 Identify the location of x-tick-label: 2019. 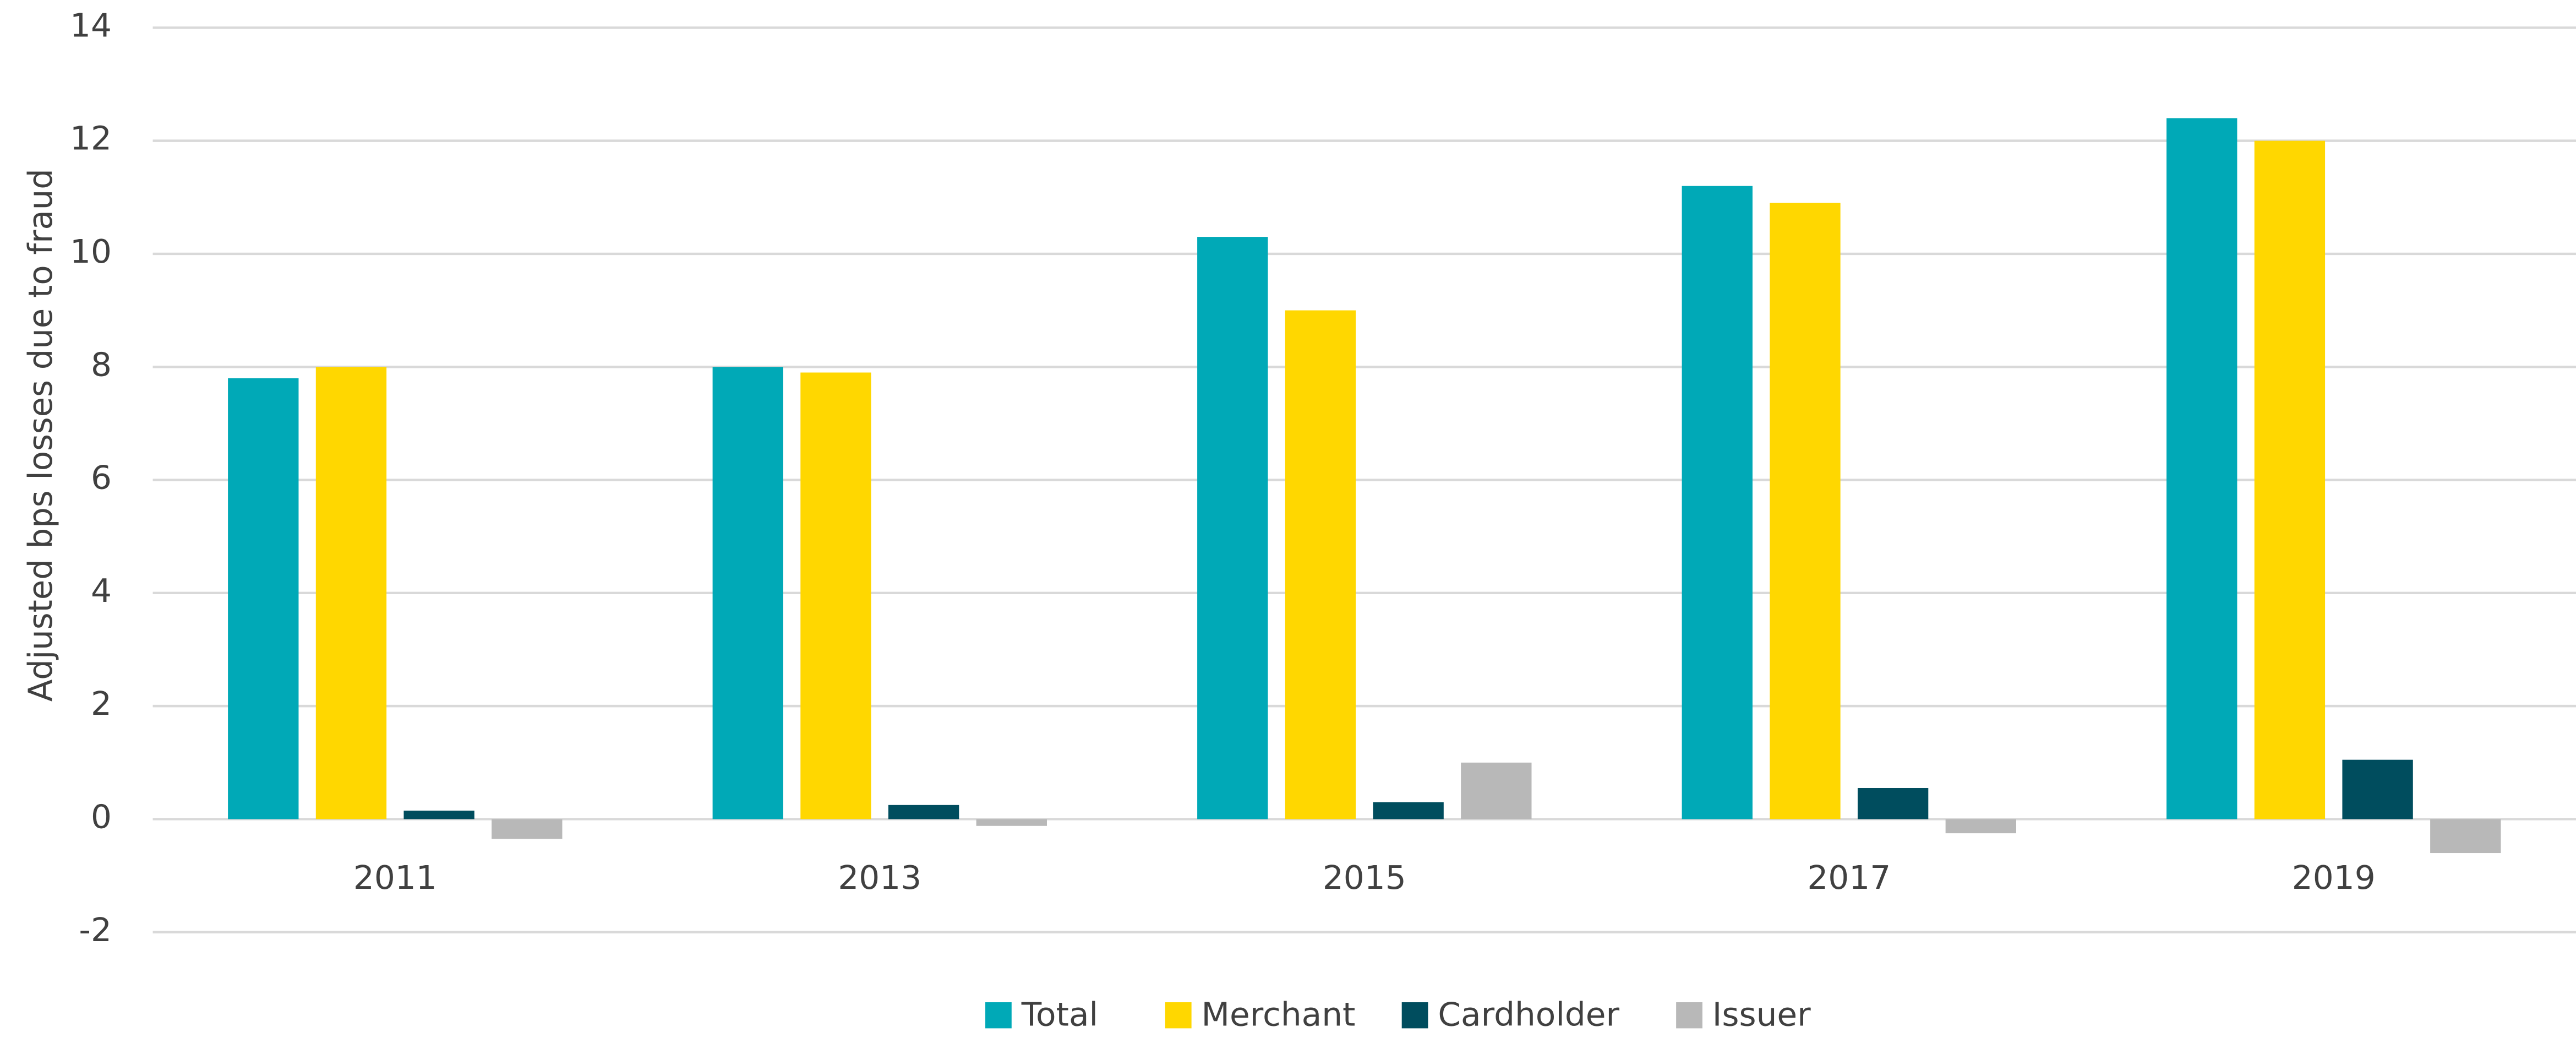
(2334, 878).